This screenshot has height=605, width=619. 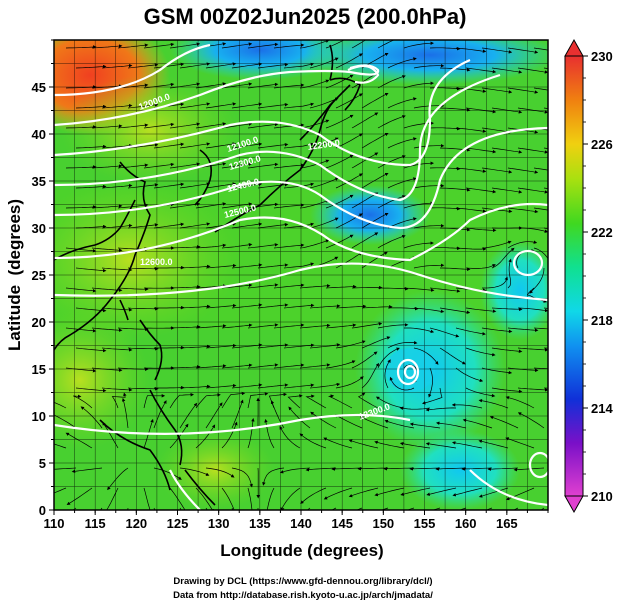 What do you see at coordinates (301, 523) in the screenshot?
I see `x-tick-label: 140` at bounding box center [301, 523].